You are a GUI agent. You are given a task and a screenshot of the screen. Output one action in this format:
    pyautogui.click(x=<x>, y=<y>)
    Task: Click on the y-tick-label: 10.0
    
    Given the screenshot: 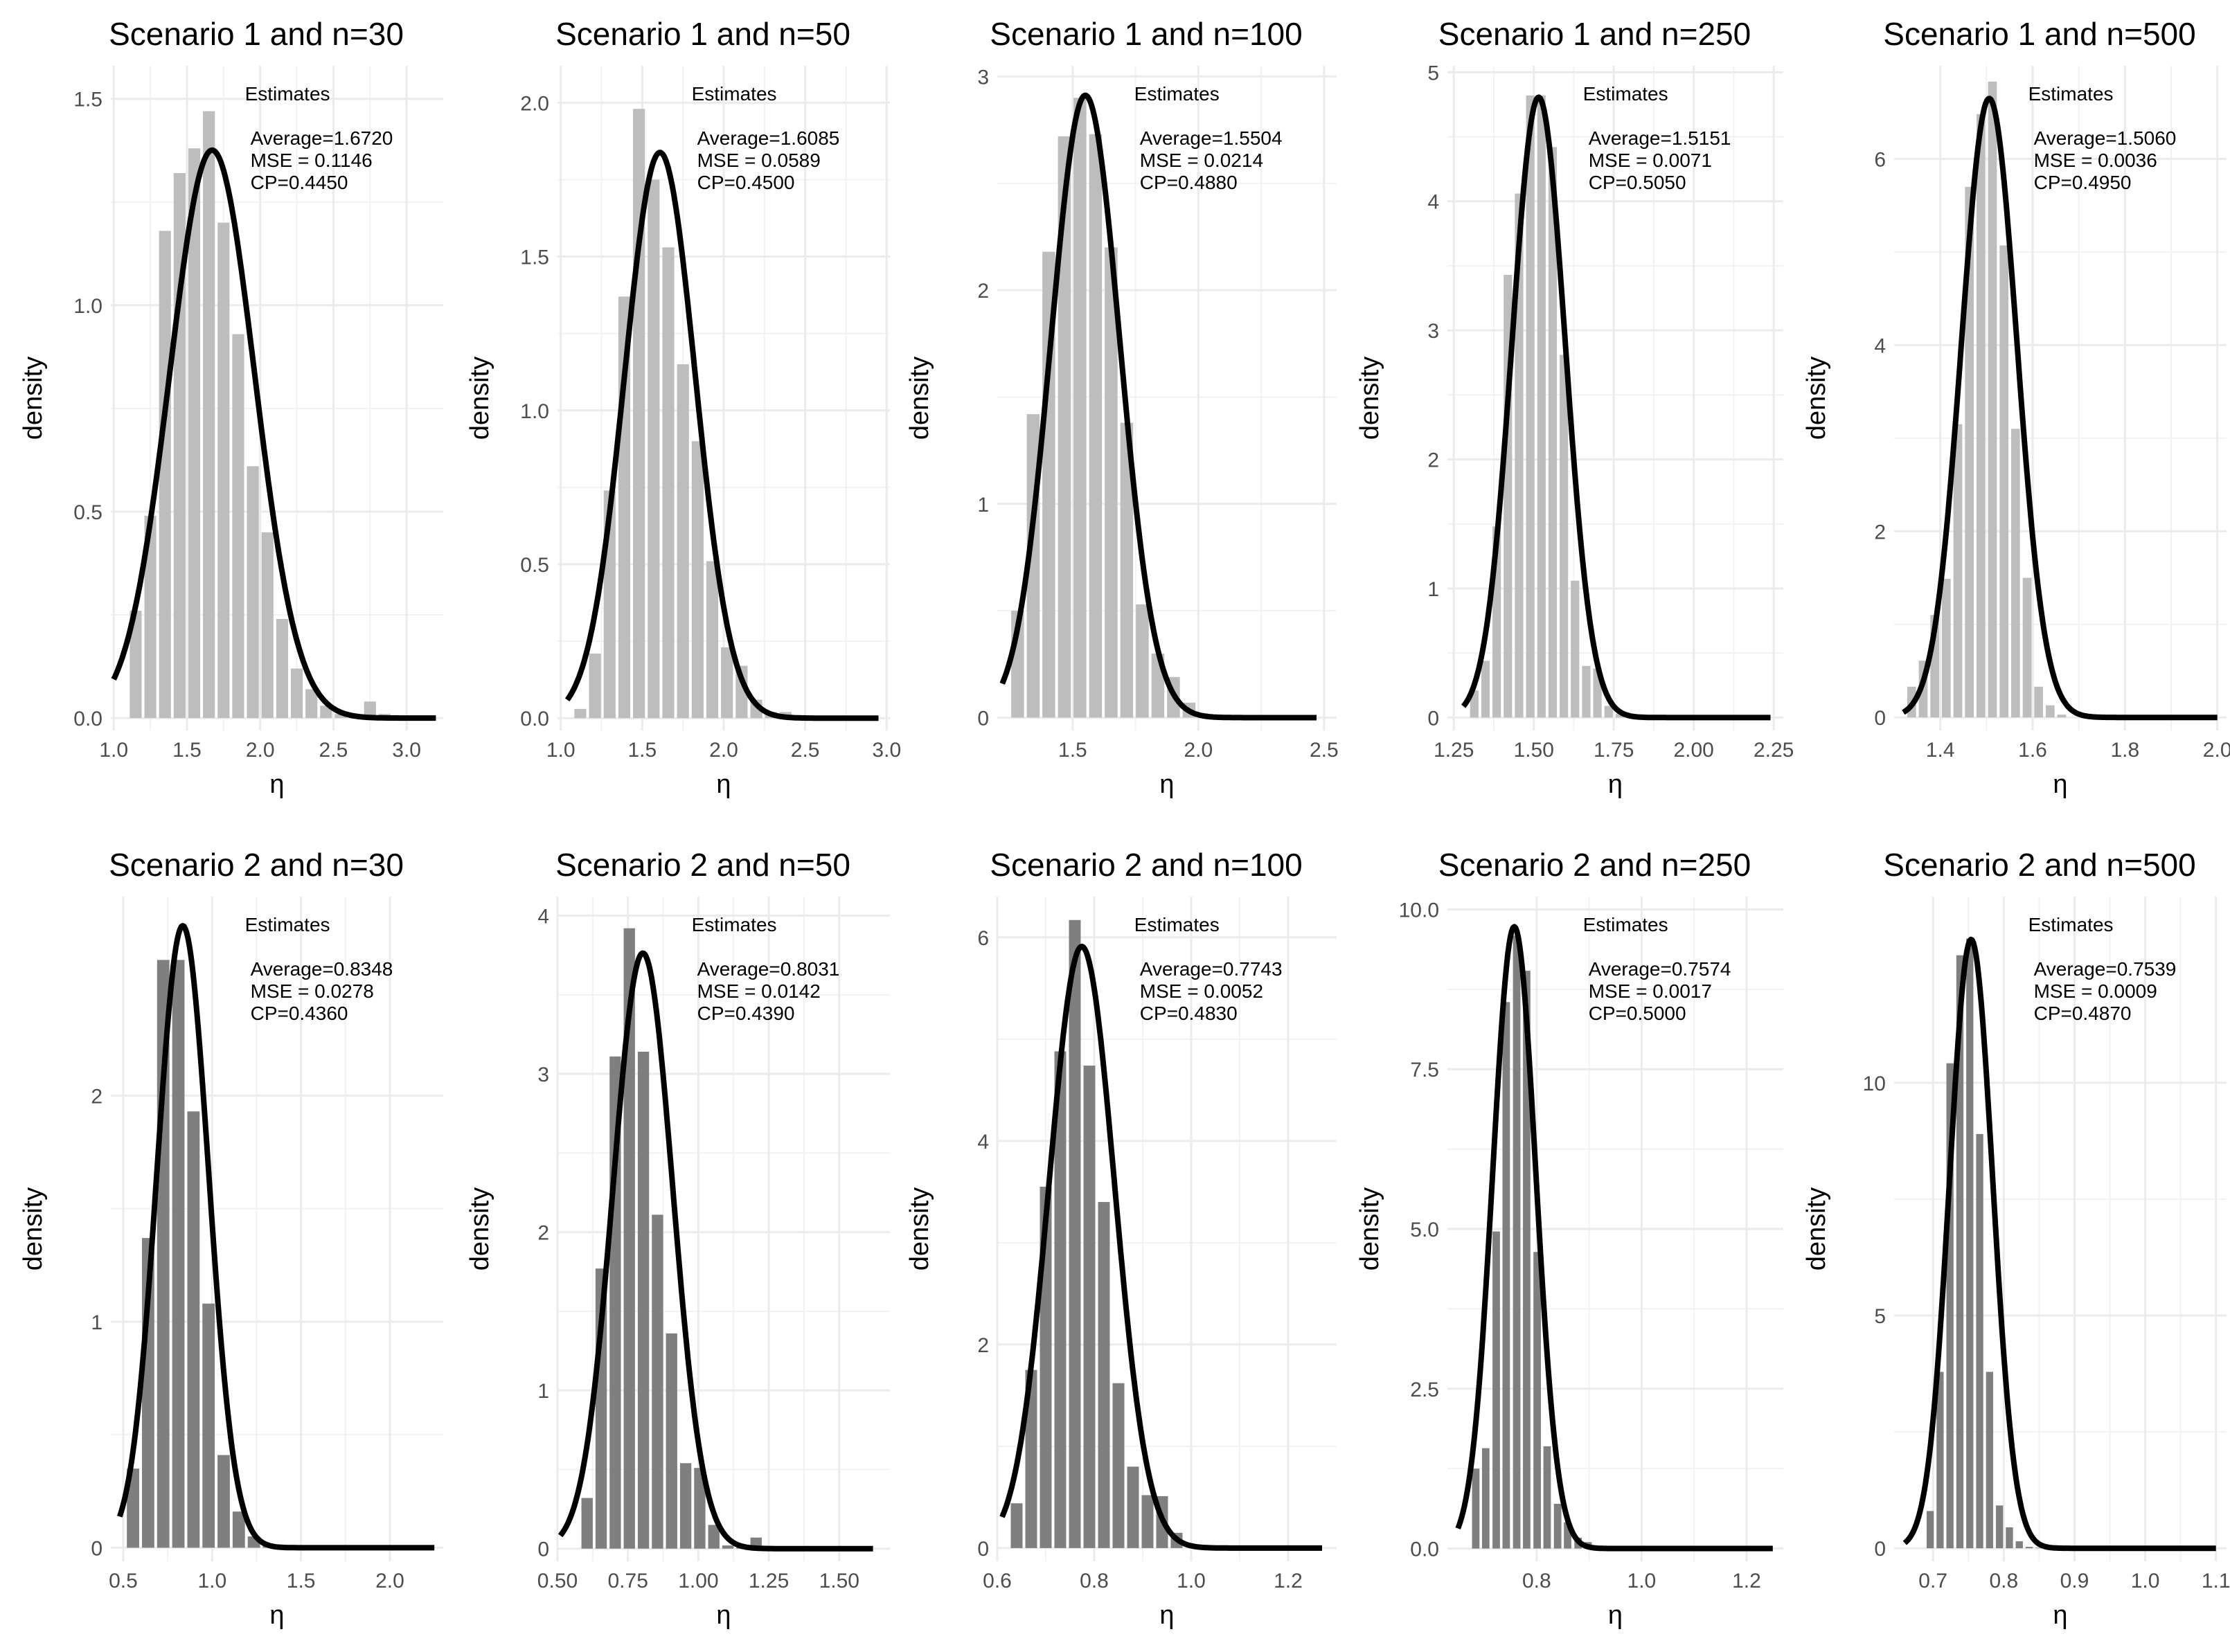 What is the action you would take?
    pyautogui.click(x=1419, y=911)
    